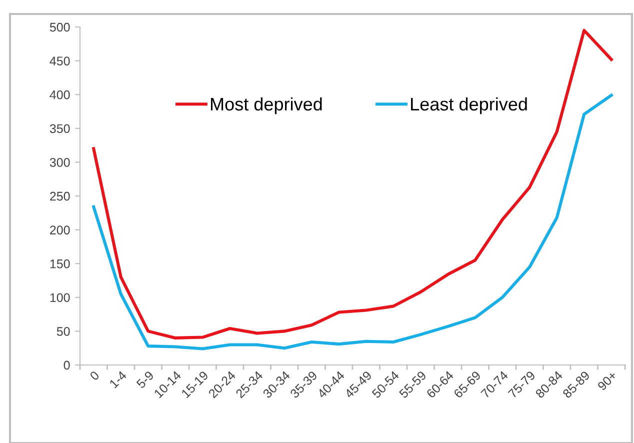 The image size is (634, 443). What do you see at coordinates (60, 162) in the screenshot?
I see `y-tick-label: 300` at bounding box center [60, 162].